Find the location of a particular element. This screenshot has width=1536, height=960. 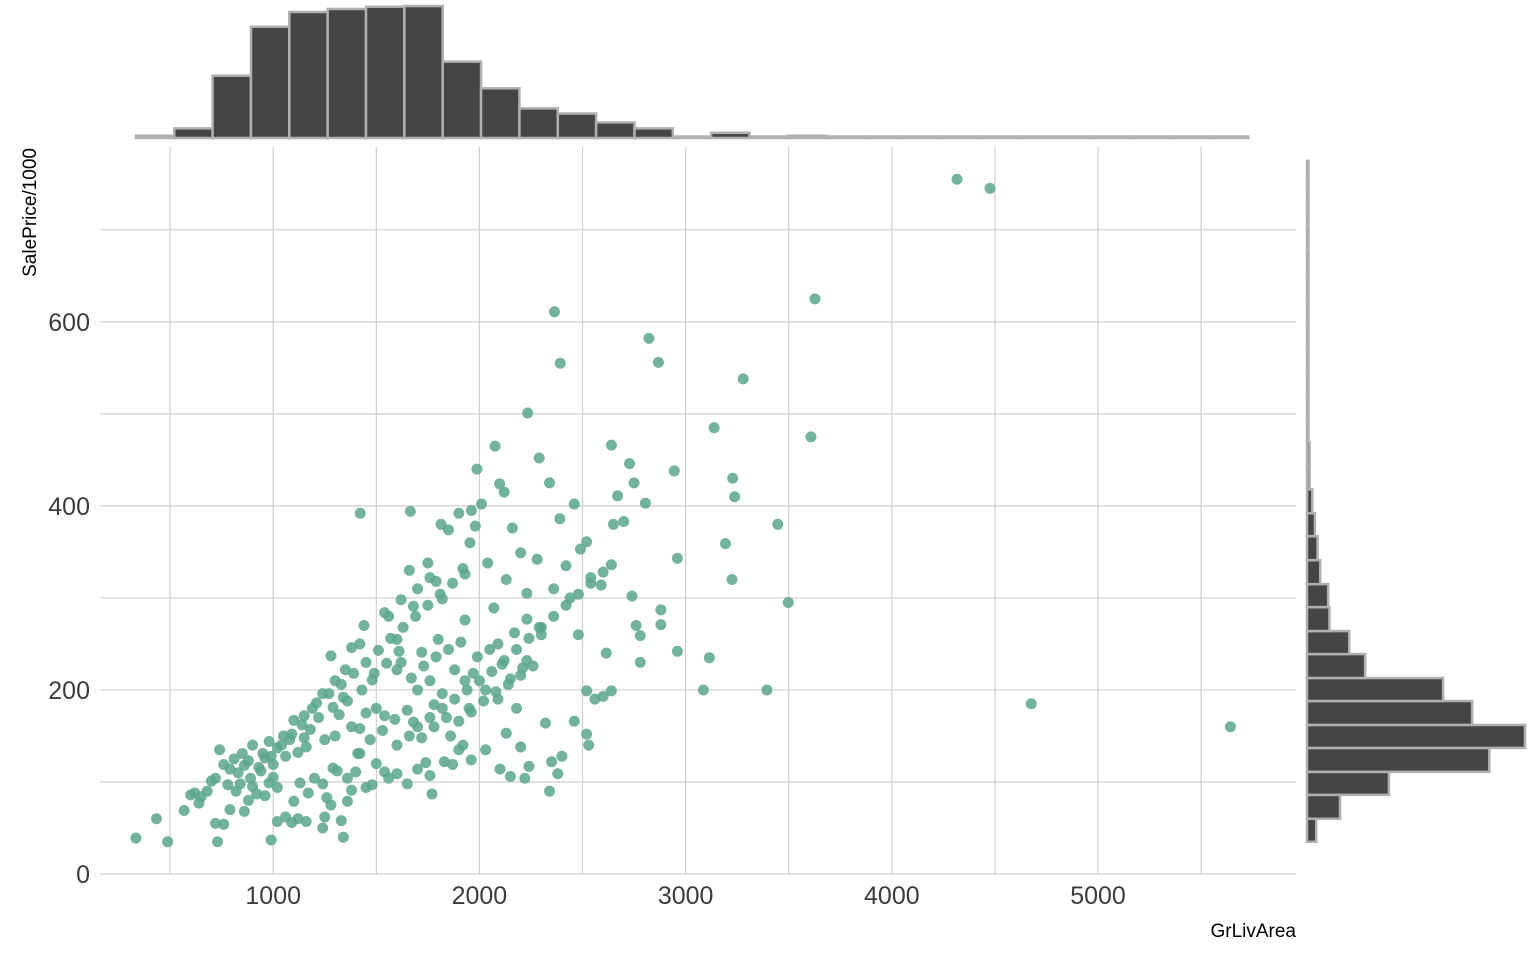

y-tick-label: 600 is located at coordinates (69, 323).